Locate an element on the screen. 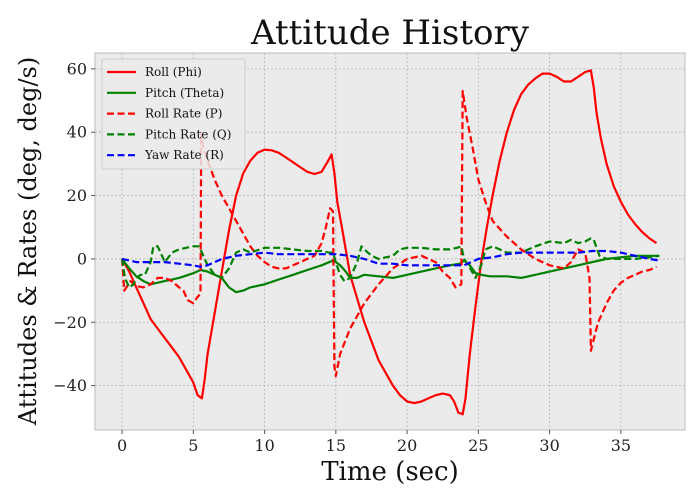 The width and height of the screenshot is (700, 500). legend-label: Roll (Phi) is located at coordinates (173, 72).